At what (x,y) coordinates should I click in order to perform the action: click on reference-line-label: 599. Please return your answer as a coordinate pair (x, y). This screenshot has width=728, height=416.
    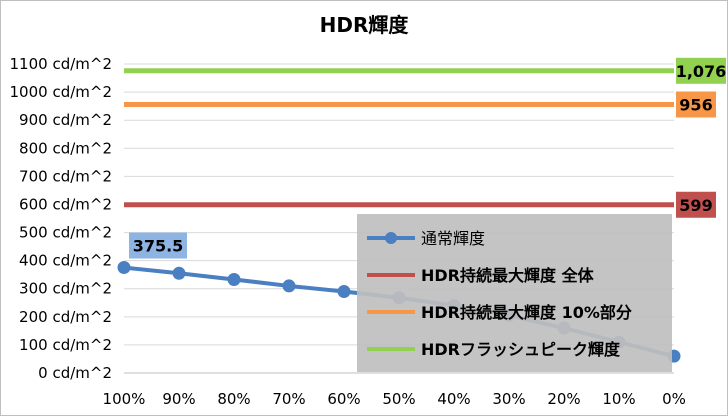
    Looking at the image, I should click on (695, 205).